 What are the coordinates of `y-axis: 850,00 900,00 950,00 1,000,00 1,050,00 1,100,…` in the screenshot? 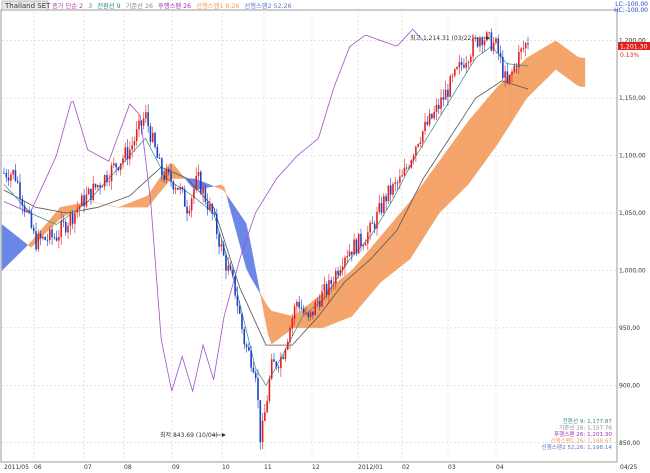 It's located at (632, 242).